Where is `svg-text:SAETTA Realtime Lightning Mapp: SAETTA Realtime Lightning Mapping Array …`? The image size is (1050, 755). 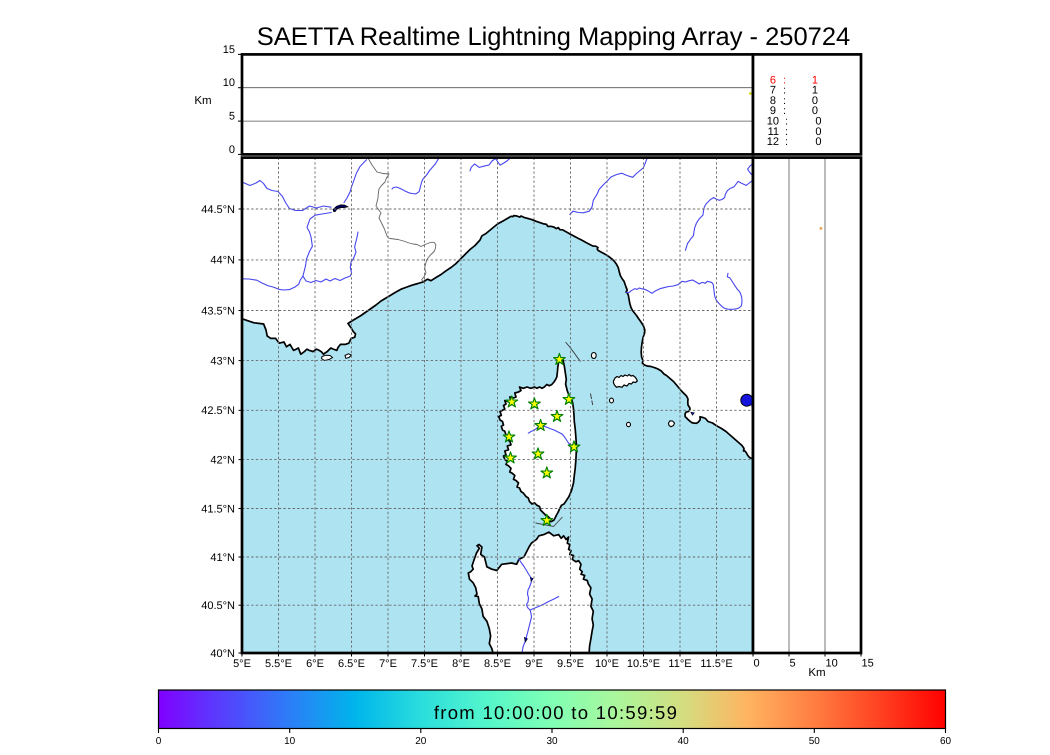 svg-text:SAETTA Realtime Lightning Mapp: SAETTA Realtime Lightning Mapping Array … is located at coordinates (553, 37).